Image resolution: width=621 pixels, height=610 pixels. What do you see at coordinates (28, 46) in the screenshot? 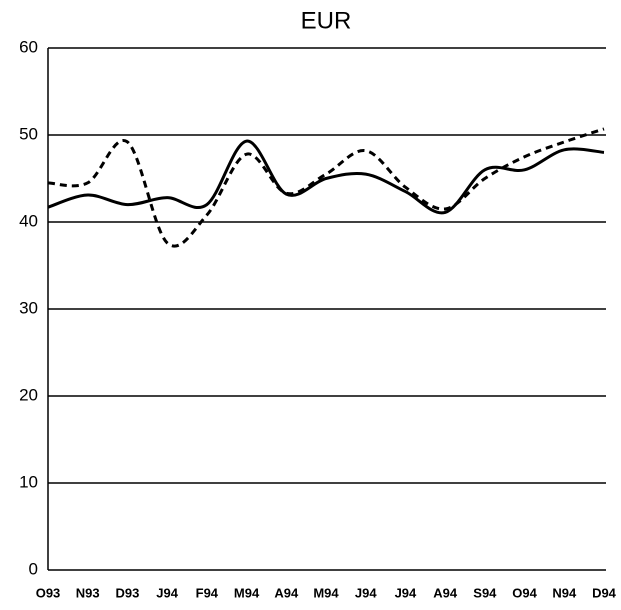
I see `y-tick-label: 60` at bounding box center [28, 46].